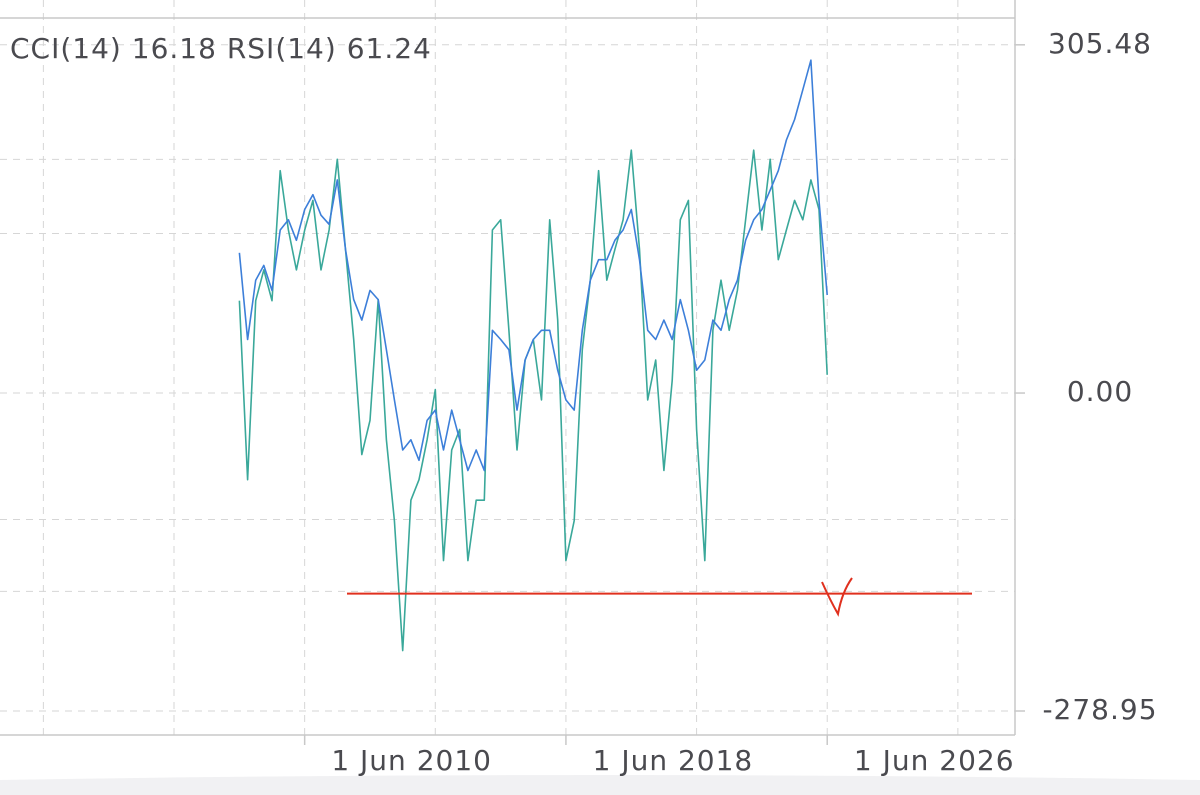 The width and height of the screenshot is (1200, 795). What do you see at coordinates (282, 48) in the screenshot?
I see `legend-name: RSI(14)` at bounding box center [282, 48].